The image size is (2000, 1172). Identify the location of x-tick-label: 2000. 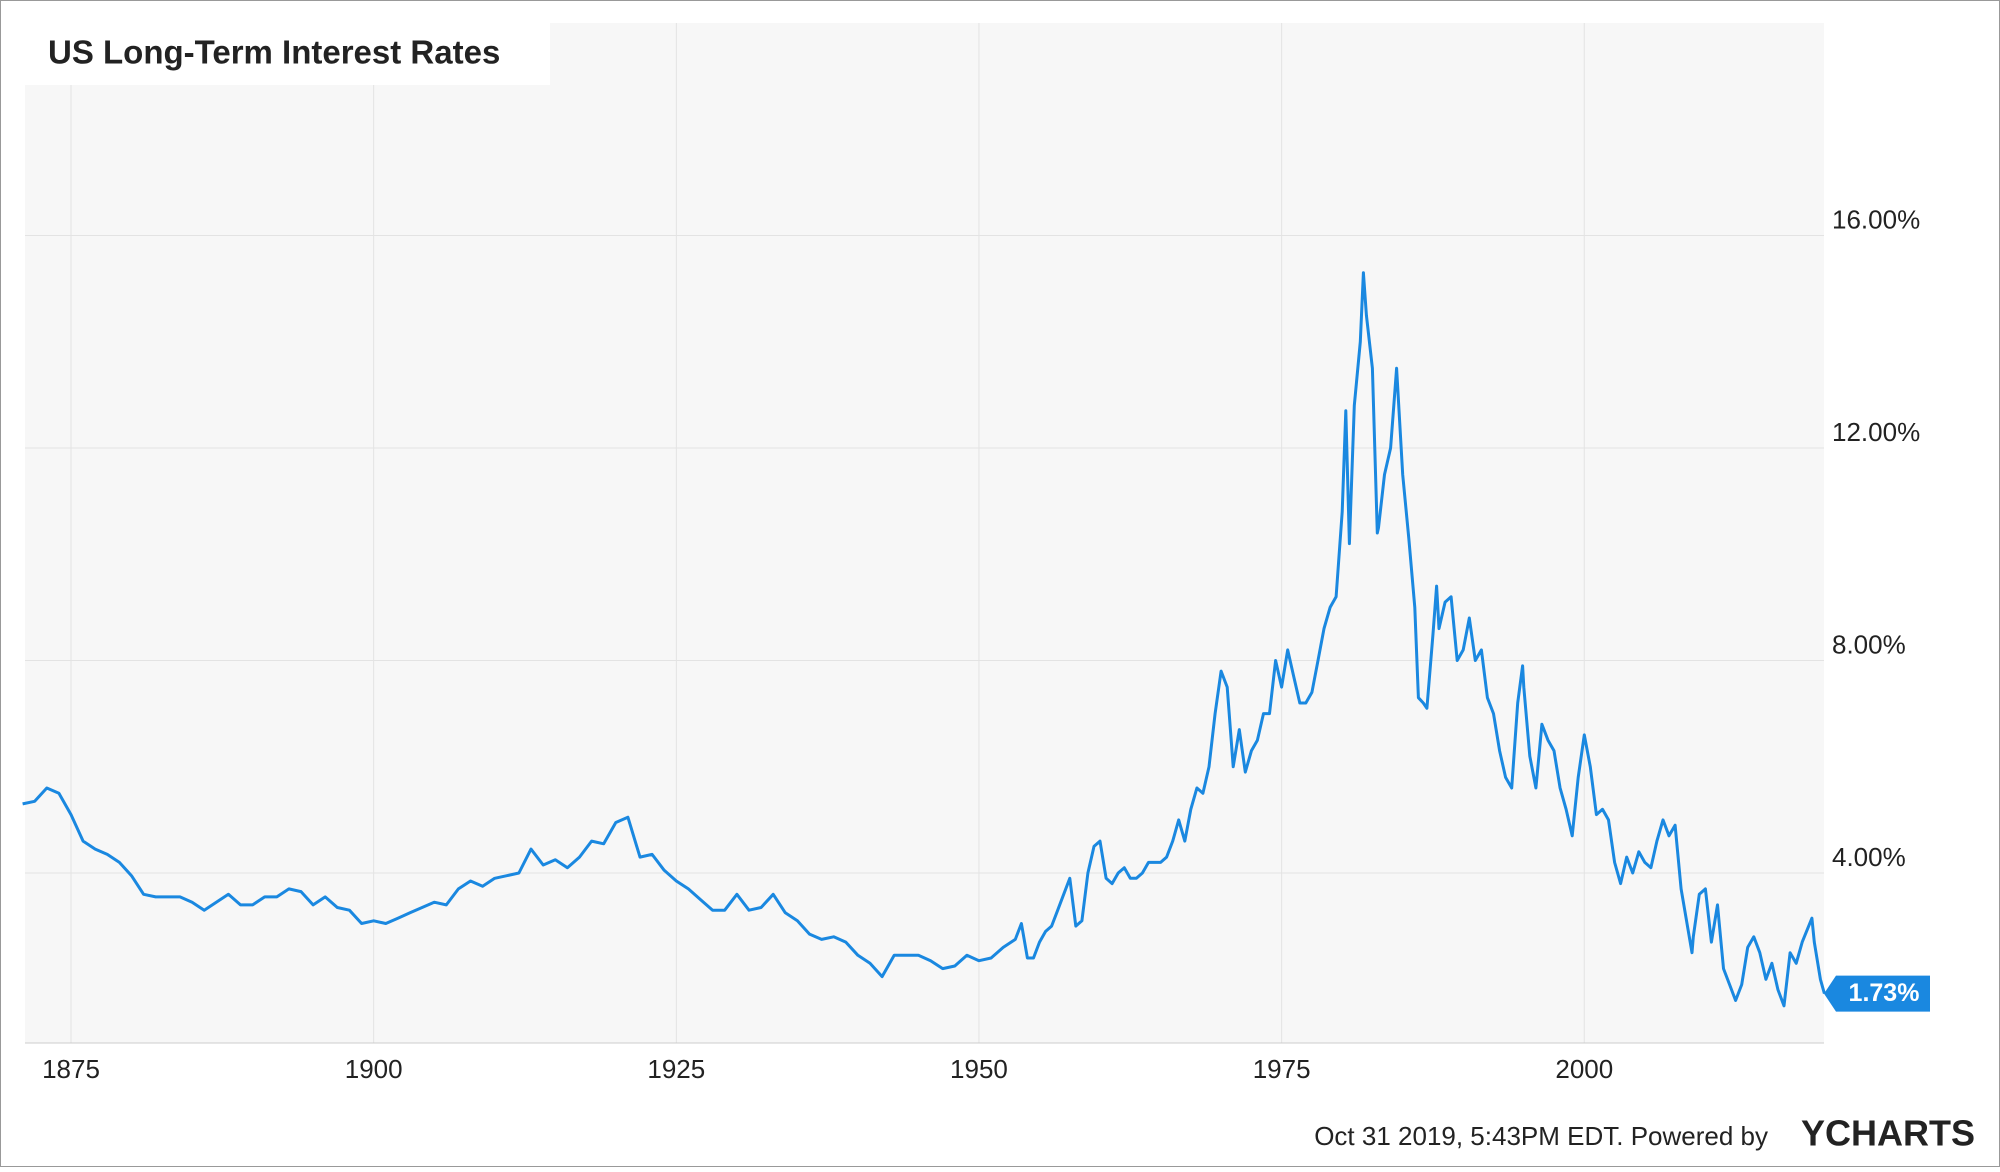
(1584, 1069).